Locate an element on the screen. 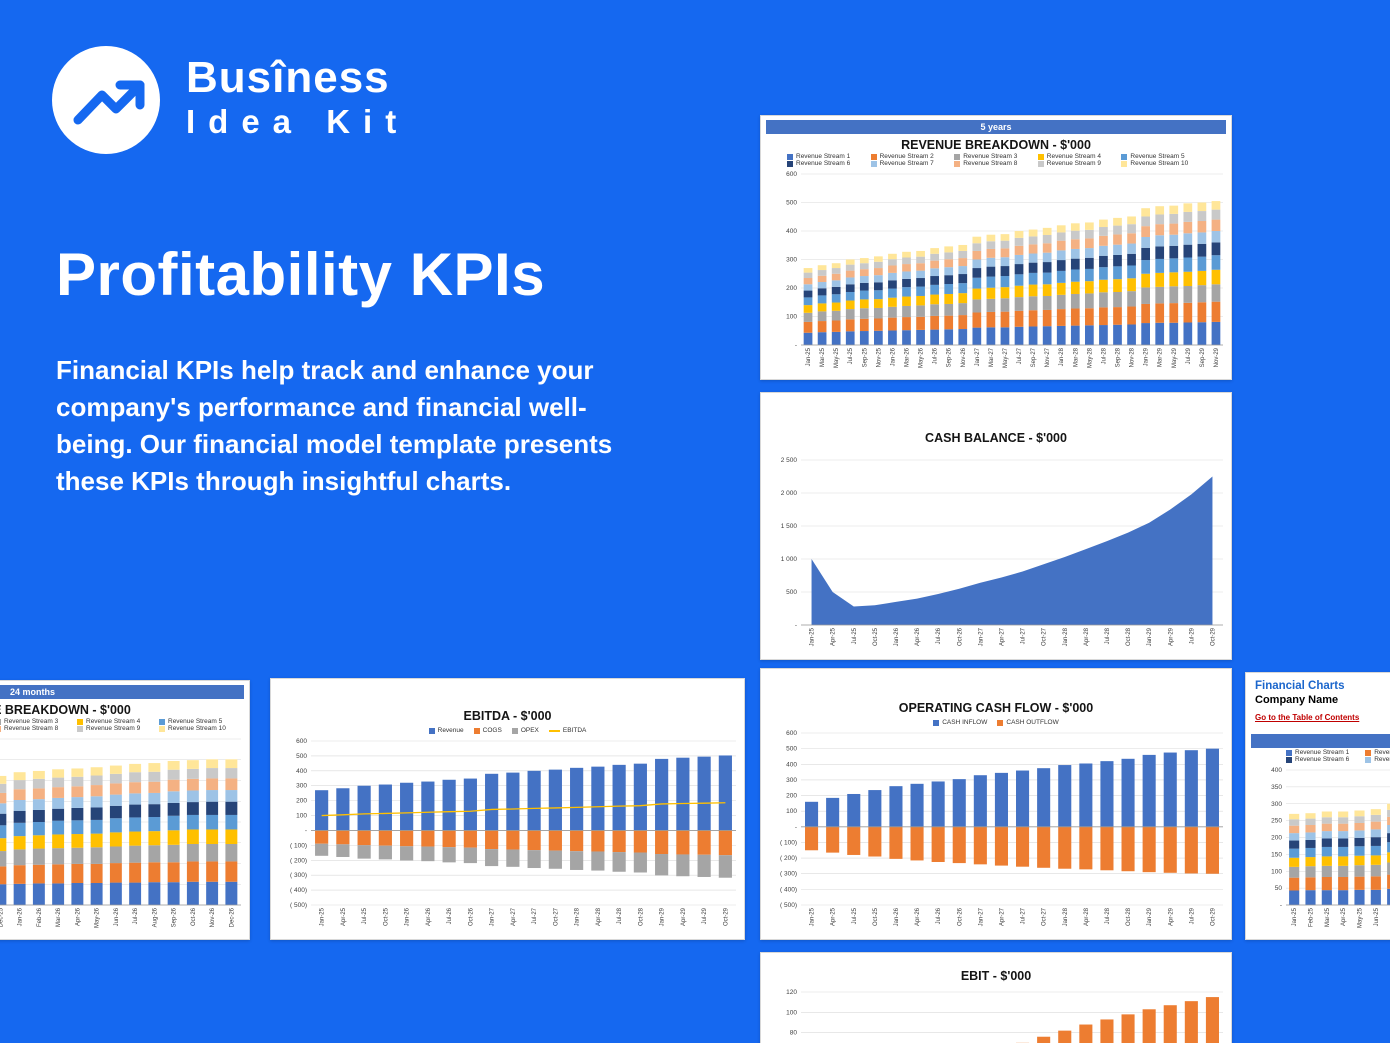 This screenshot has height=1043, width=1390. legend-label: Revenue Stream 4 is located at coordinates (113, 721).